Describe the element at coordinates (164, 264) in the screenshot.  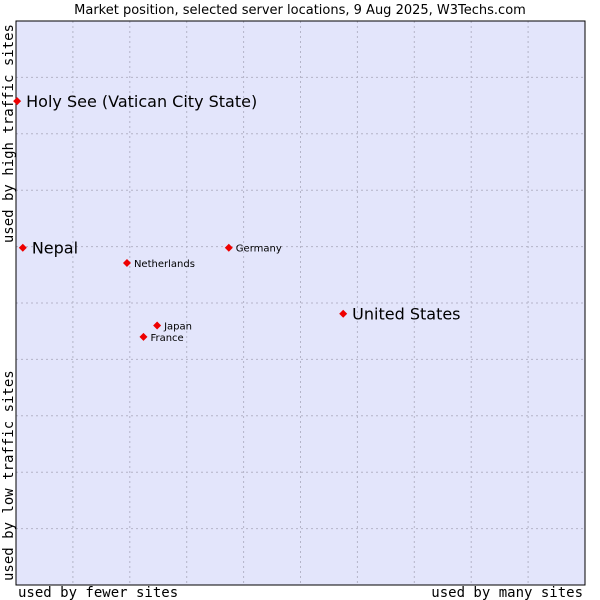
I see `label-netherlands: Netherlands` at that location.